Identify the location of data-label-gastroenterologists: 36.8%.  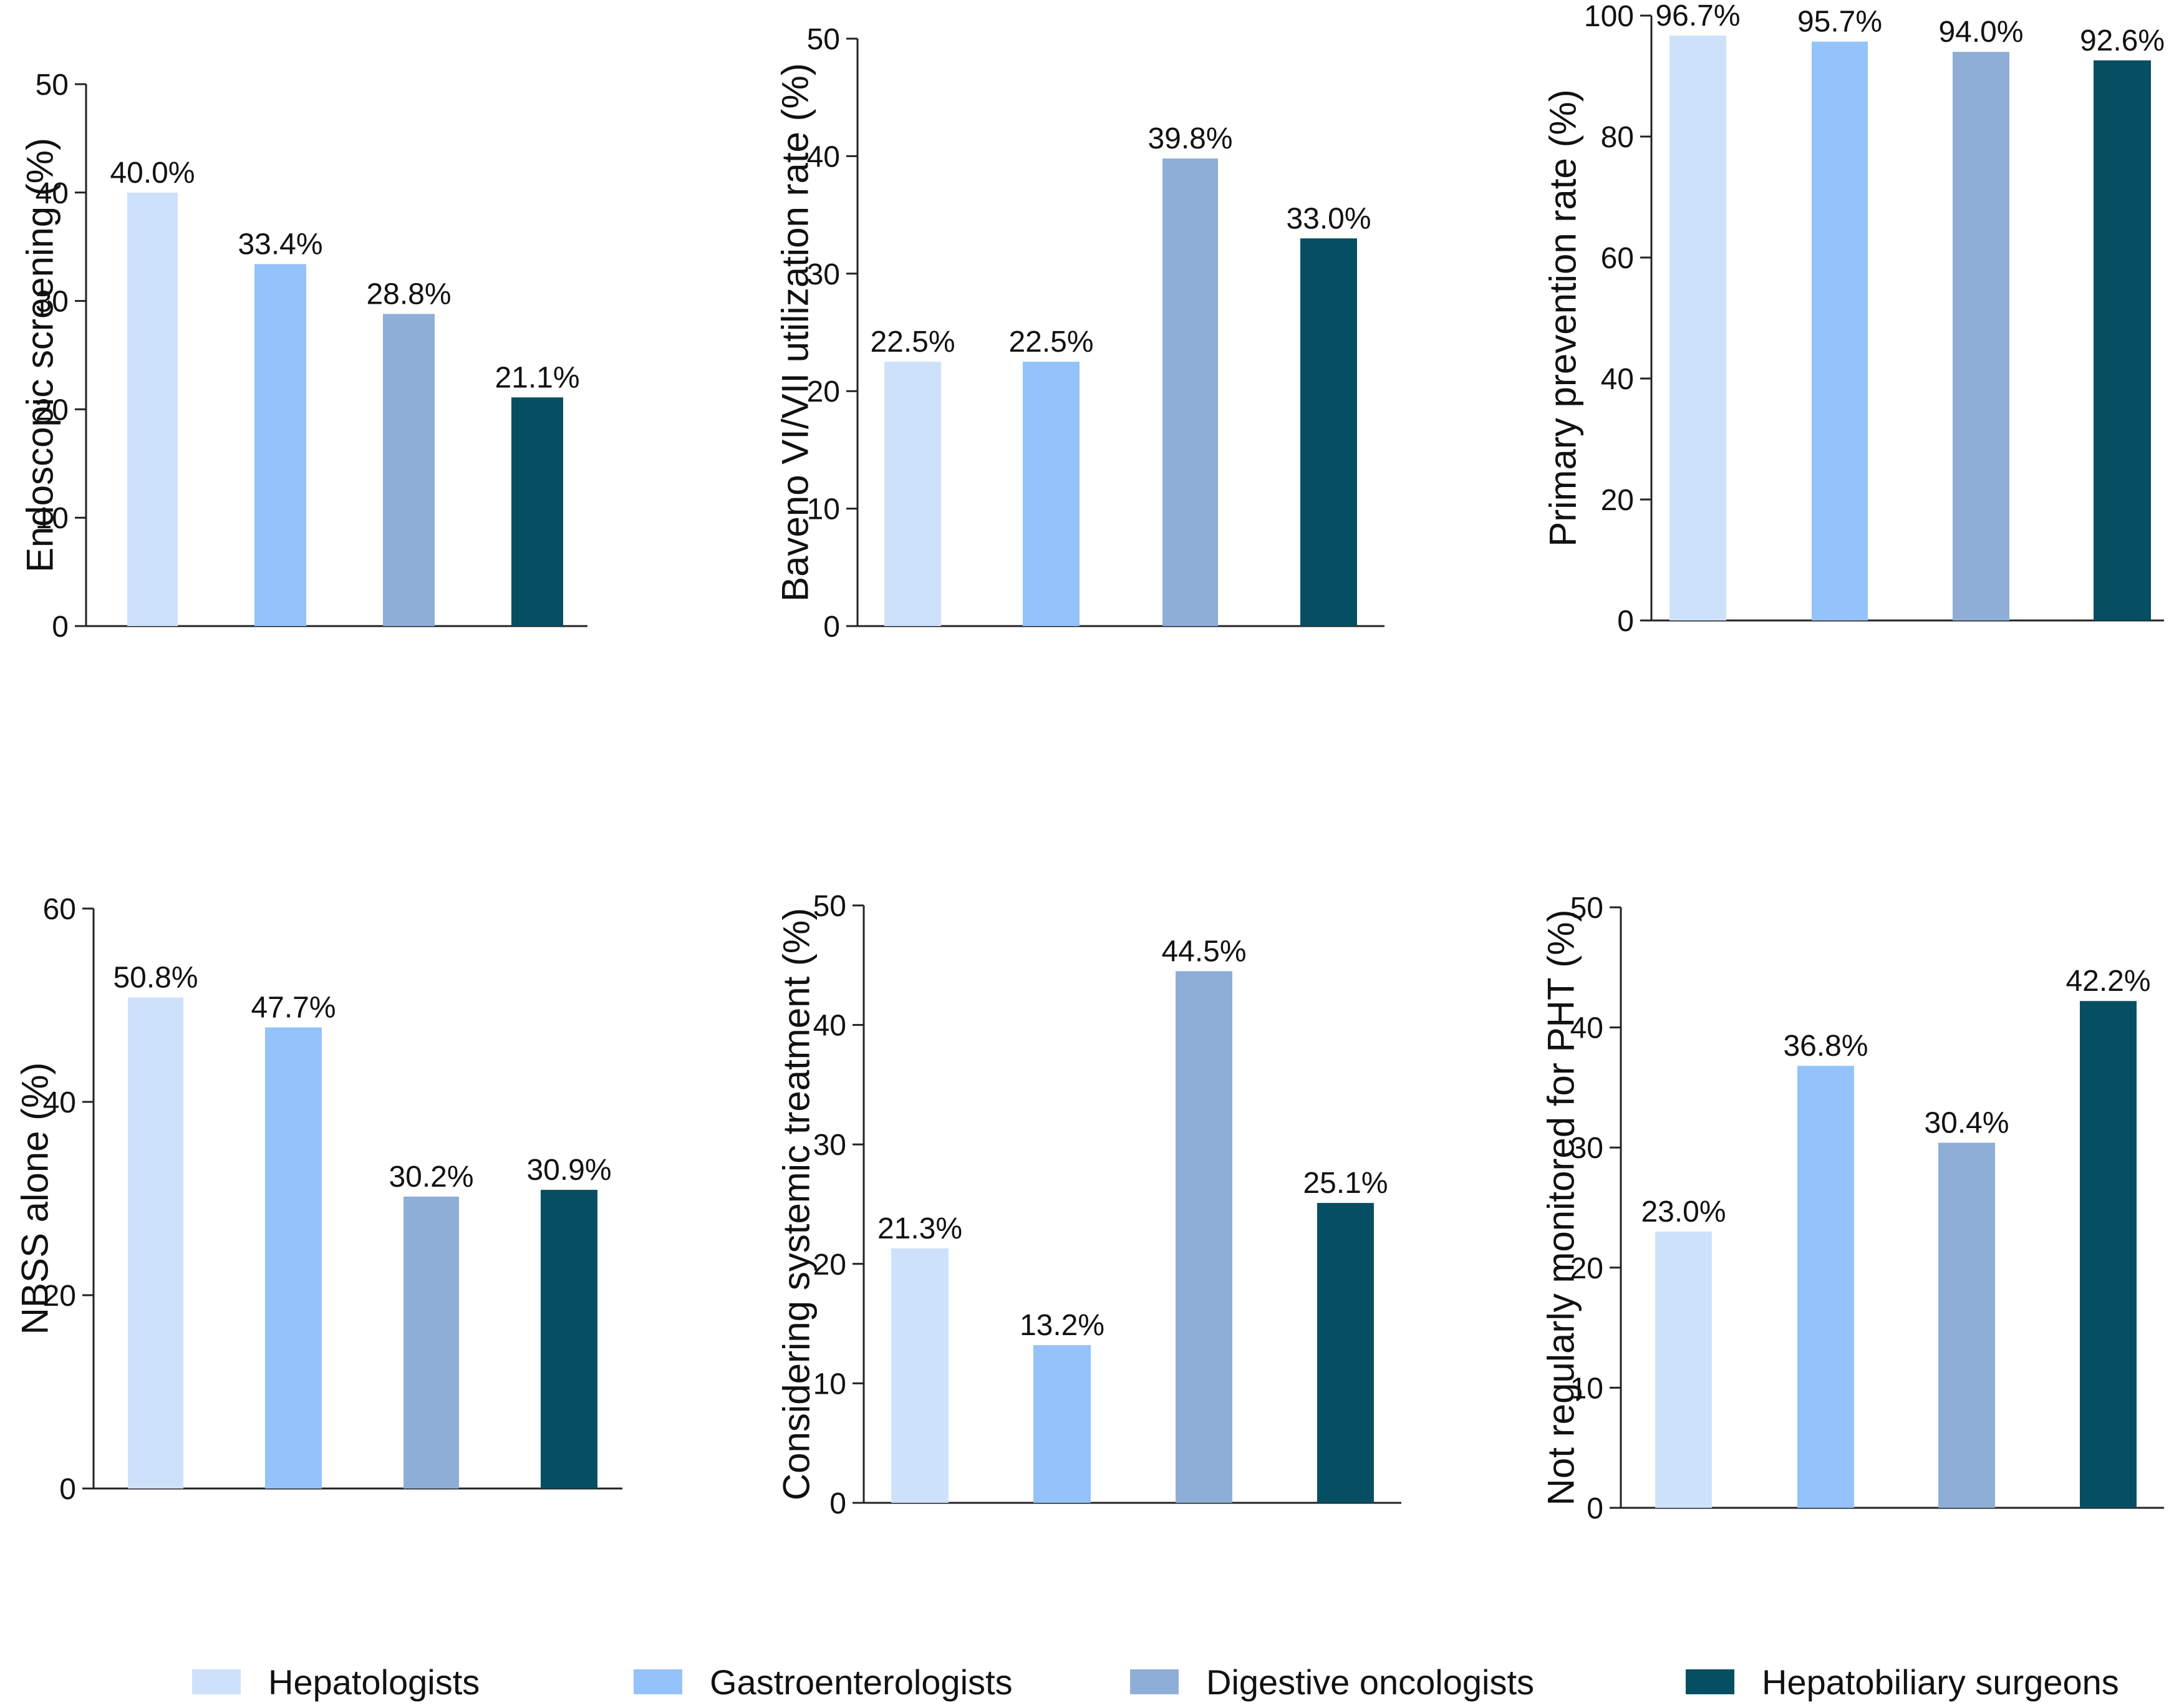
(1825, 1046).